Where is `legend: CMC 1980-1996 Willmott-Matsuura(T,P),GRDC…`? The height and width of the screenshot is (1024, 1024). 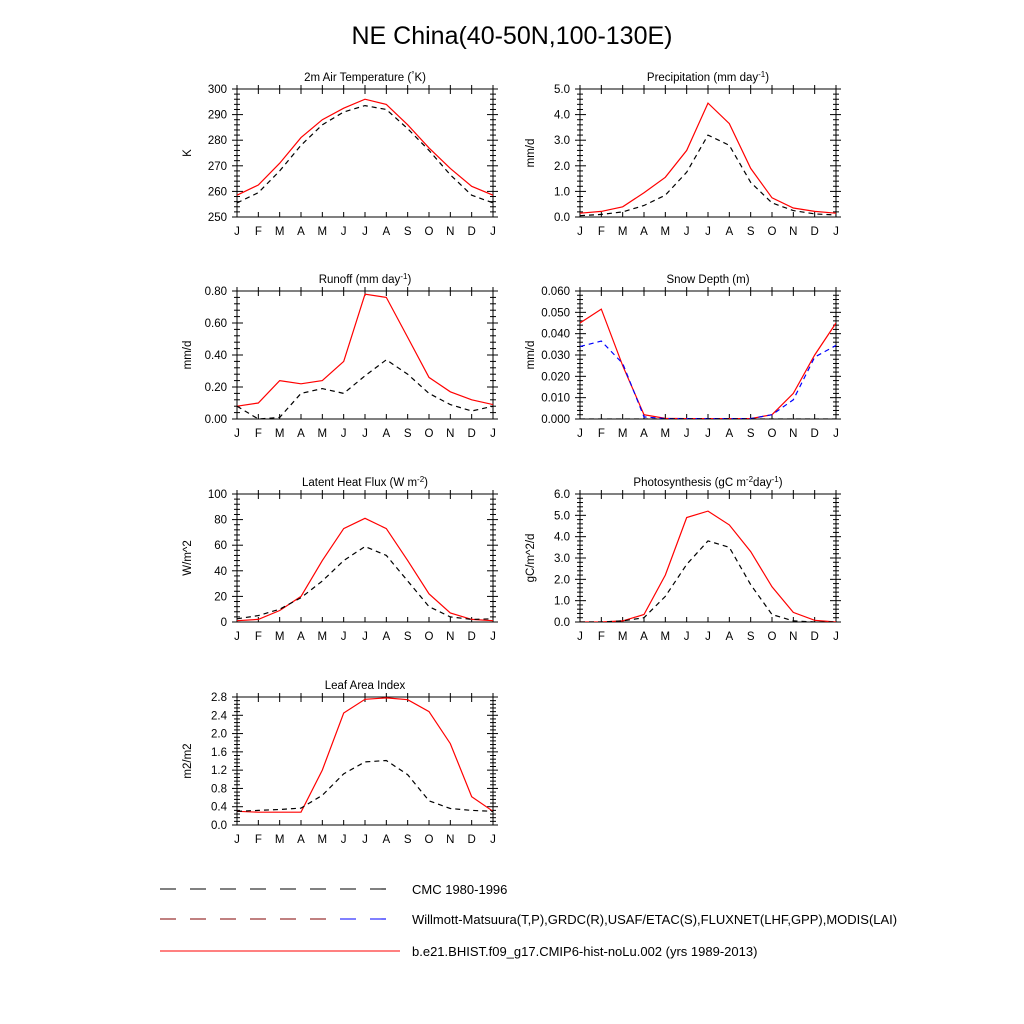
legend: CMC 1980-1996 Willmott-Matsuura(T,P),GRDC… is located at coordinates (528, 920).